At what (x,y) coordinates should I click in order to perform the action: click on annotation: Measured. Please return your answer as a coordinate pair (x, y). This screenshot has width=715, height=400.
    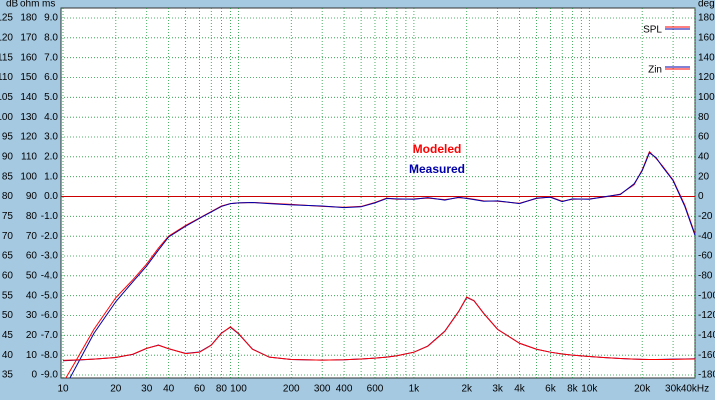
    Looking at the image, I should click on (437, 169).